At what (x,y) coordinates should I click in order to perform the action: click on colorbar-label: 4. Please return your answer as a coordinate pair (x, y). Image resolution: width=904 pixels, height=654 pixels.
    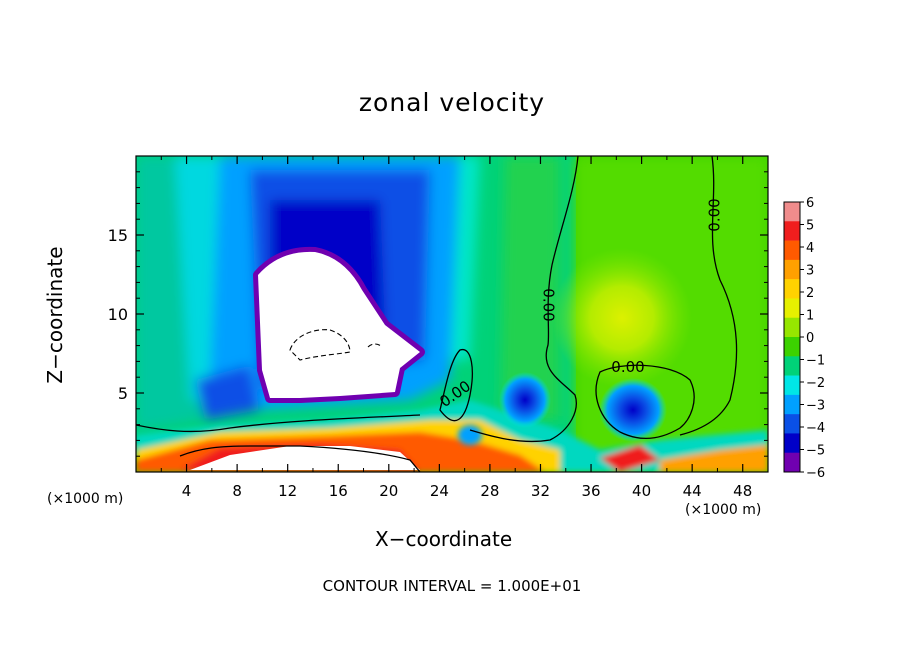
    Looking at the image, I should click on (810, 248).